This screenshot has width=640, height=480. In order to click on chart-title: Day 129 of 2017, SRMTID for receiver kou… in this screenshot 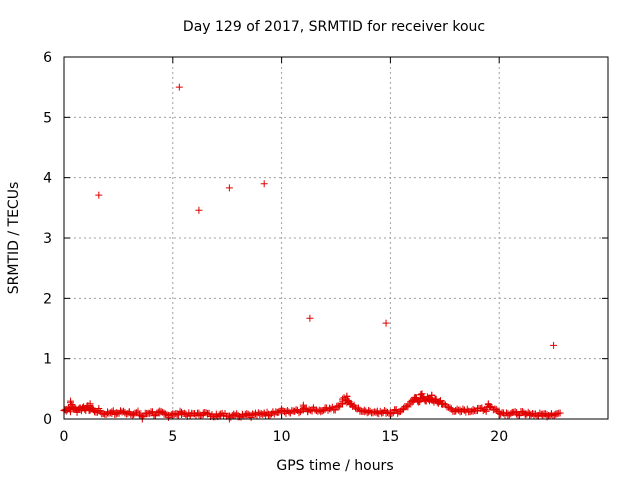, I will do `click(334, 27)`.